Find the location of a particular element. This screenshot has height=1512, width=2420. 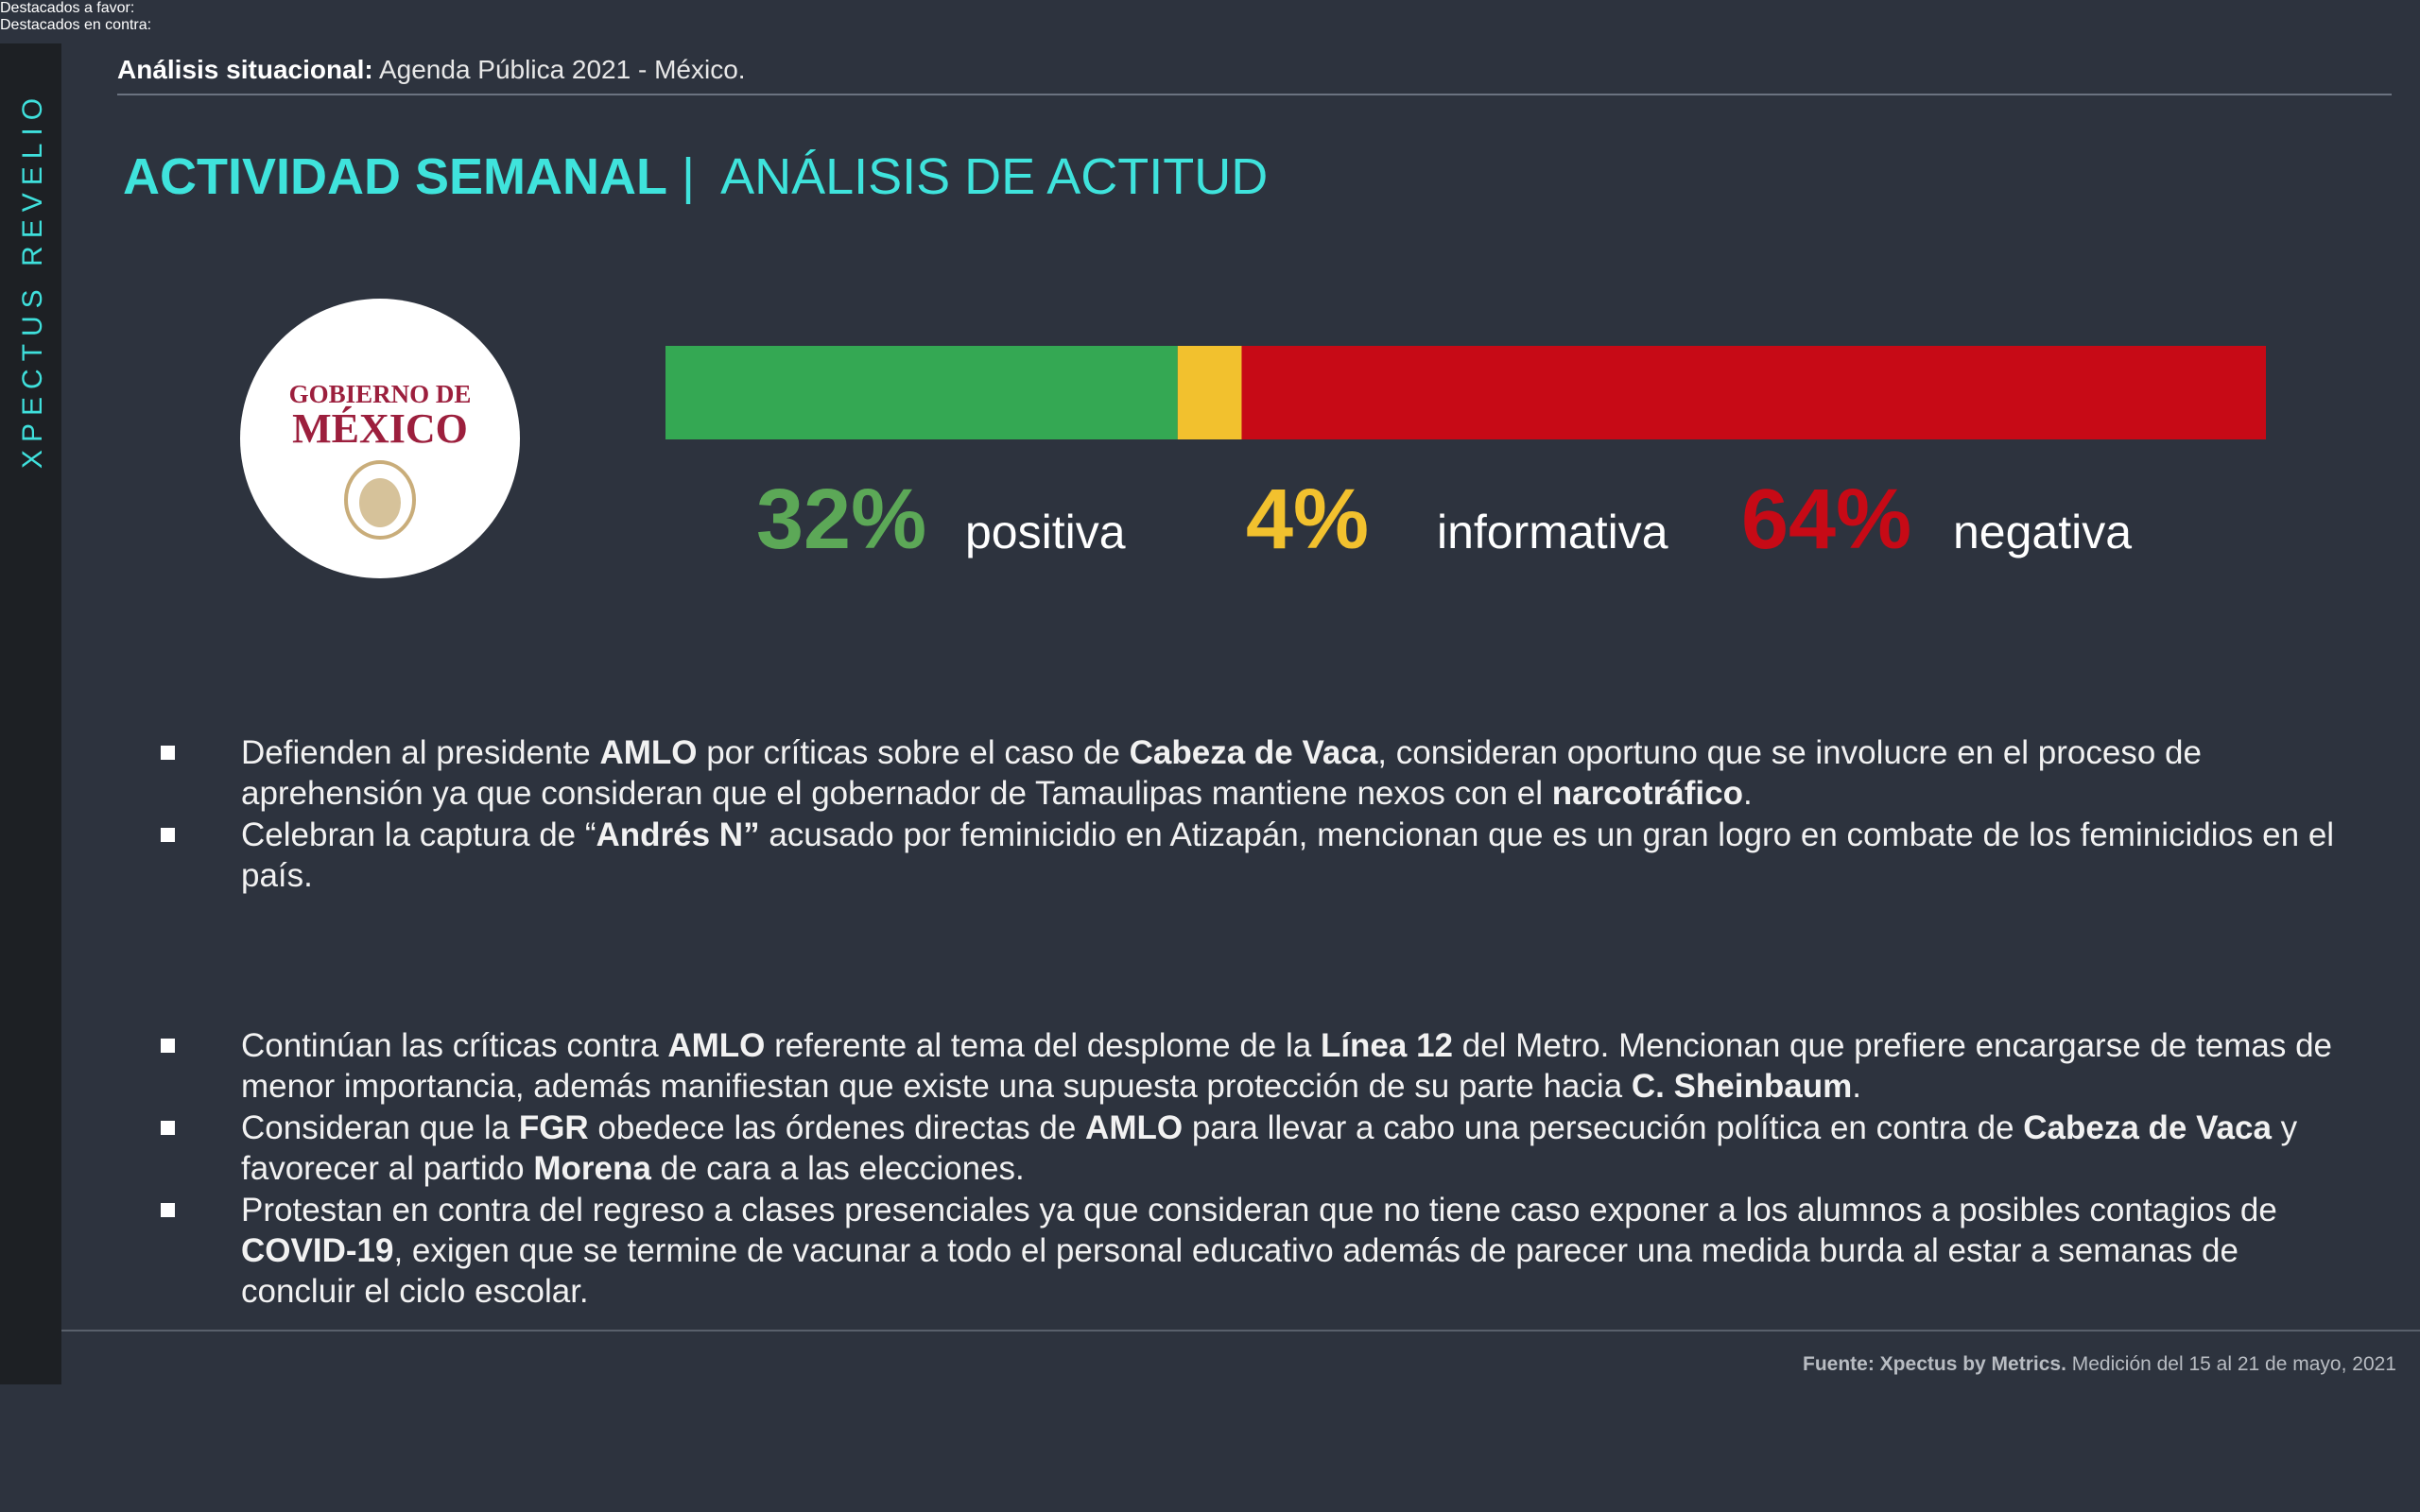

text-run: de cara a las elecciones. is located at coordinates (838, 1168).